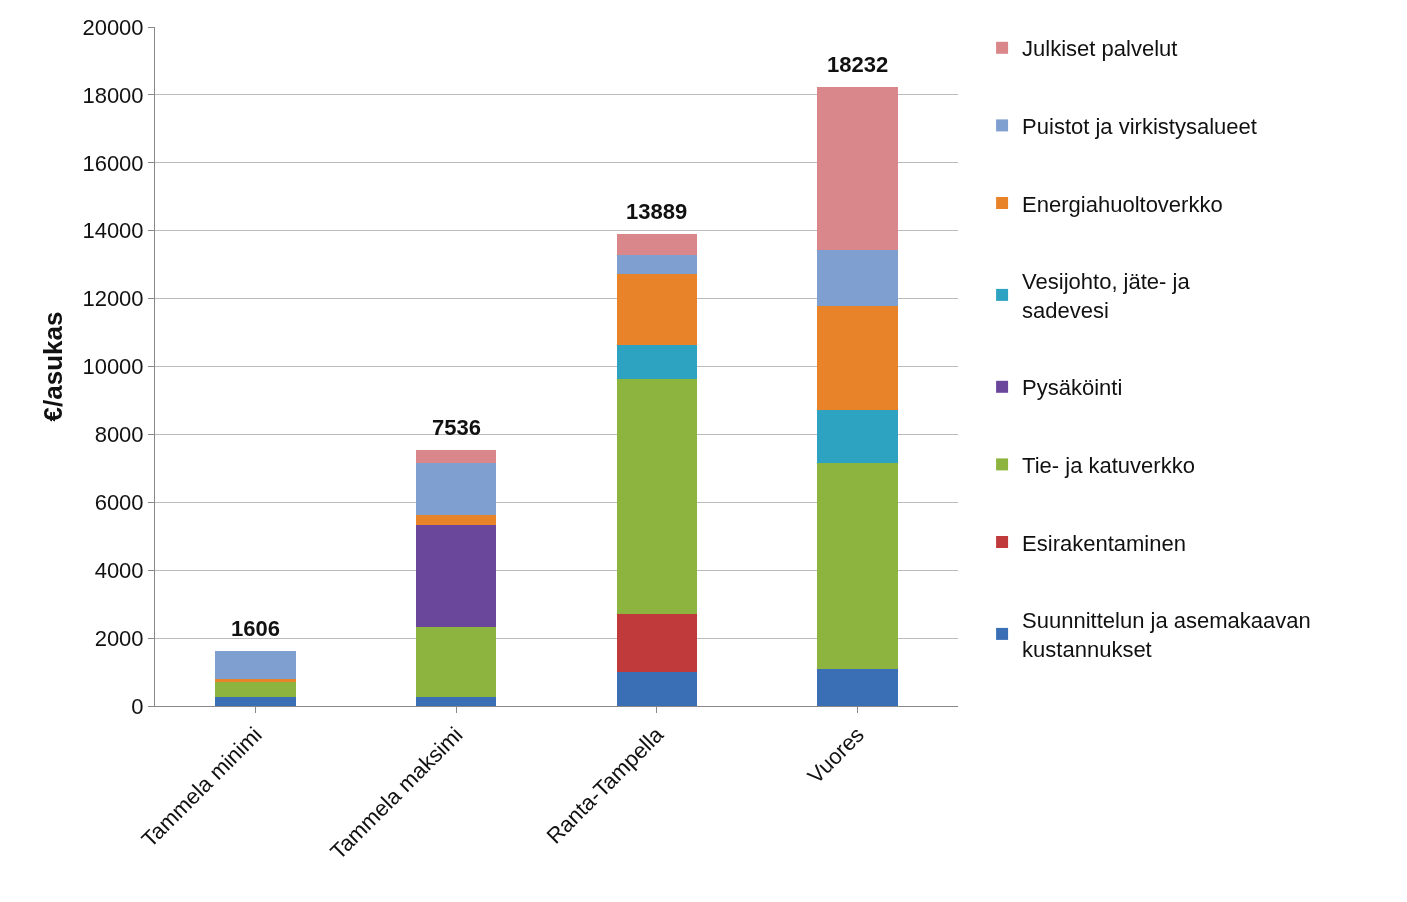 The image size is (1407, 902). What do you see at coordinates (1139, 126) in the screenshot?
I see `legend-label: Puistot ja virkistysalueet` at bounding box center [1139, 126].